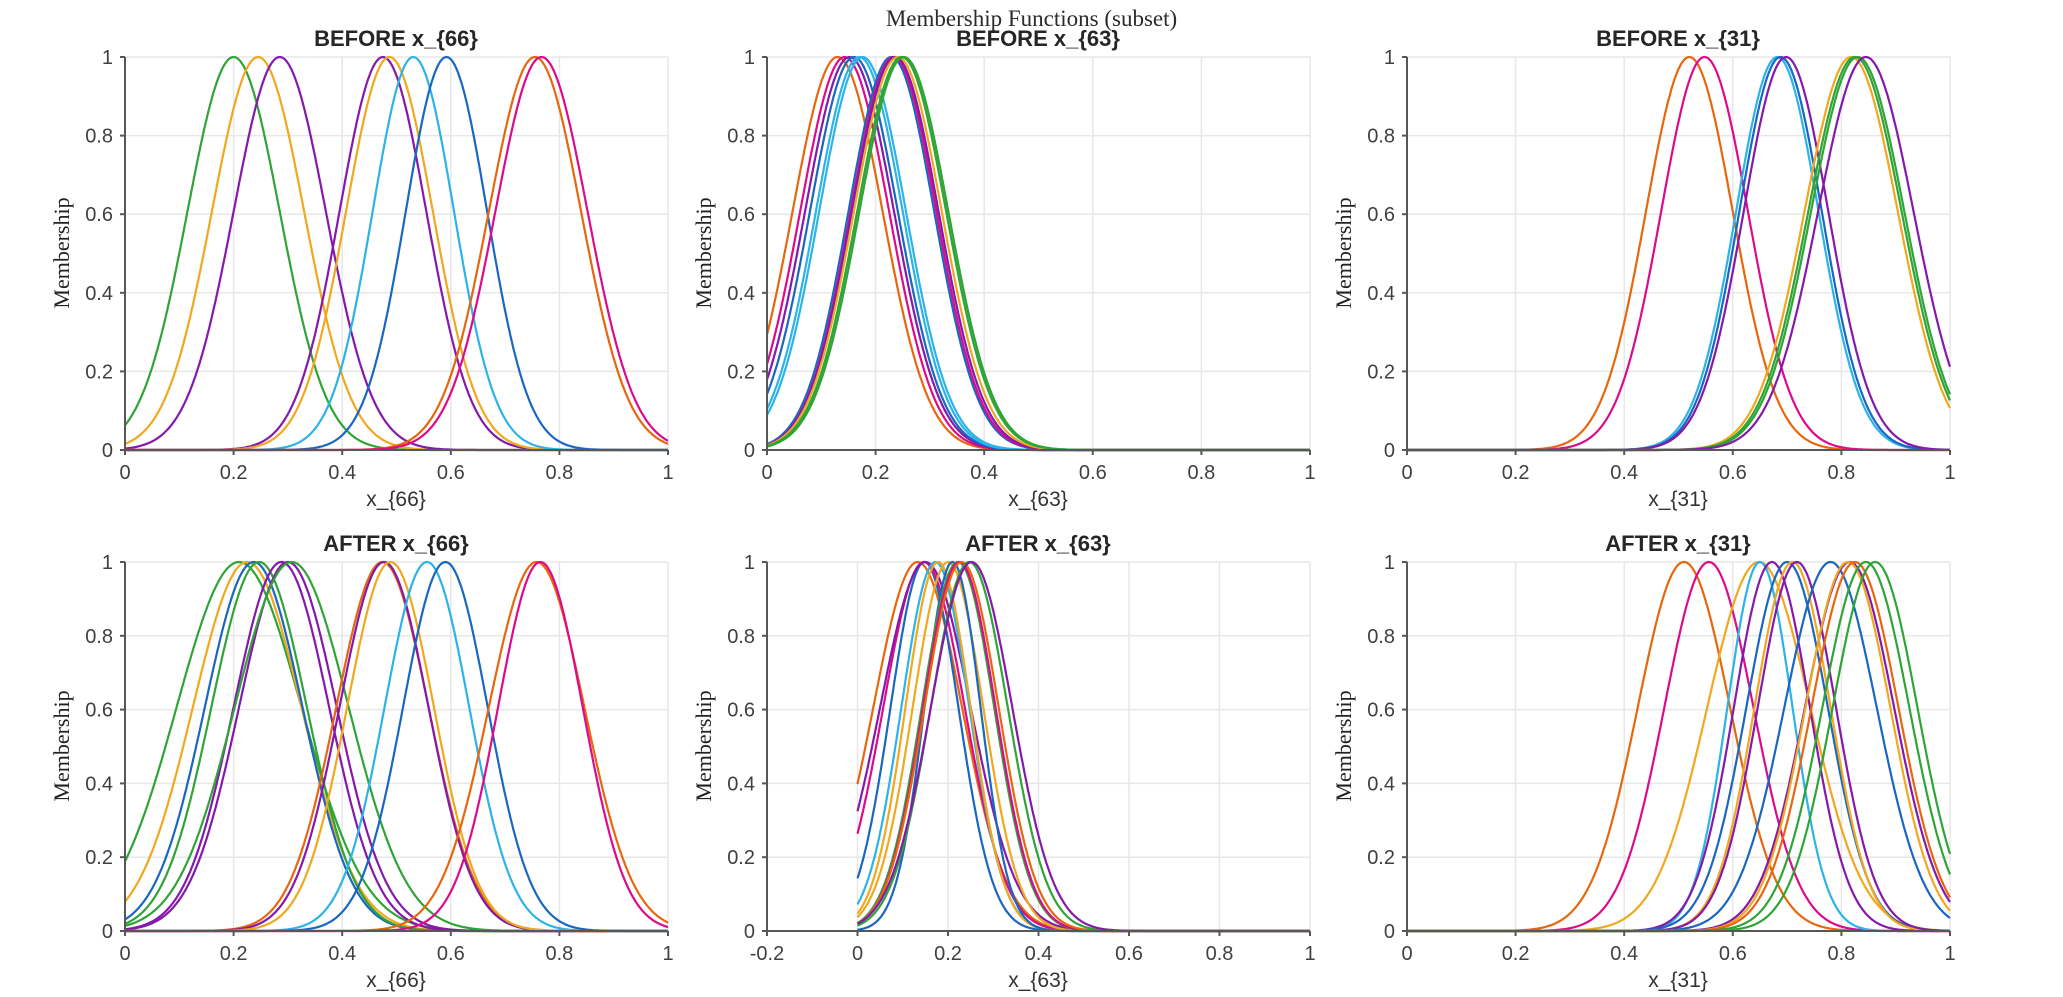 The height and width of the screenshot is (997, 2063). I want to click on subplot-title: BEFORE x_{63}, so click(1038, 38).